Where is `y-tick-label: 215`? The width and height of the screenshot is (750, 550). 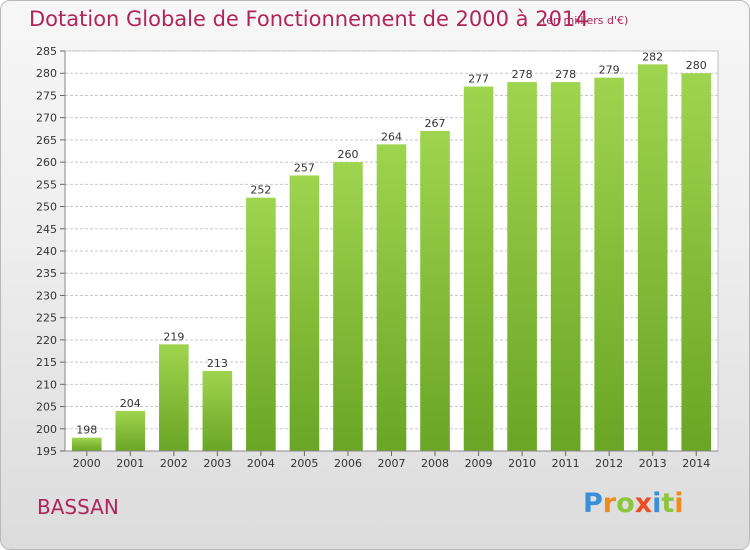
y-tick-label: 215 is located at coordinates (46, 362).